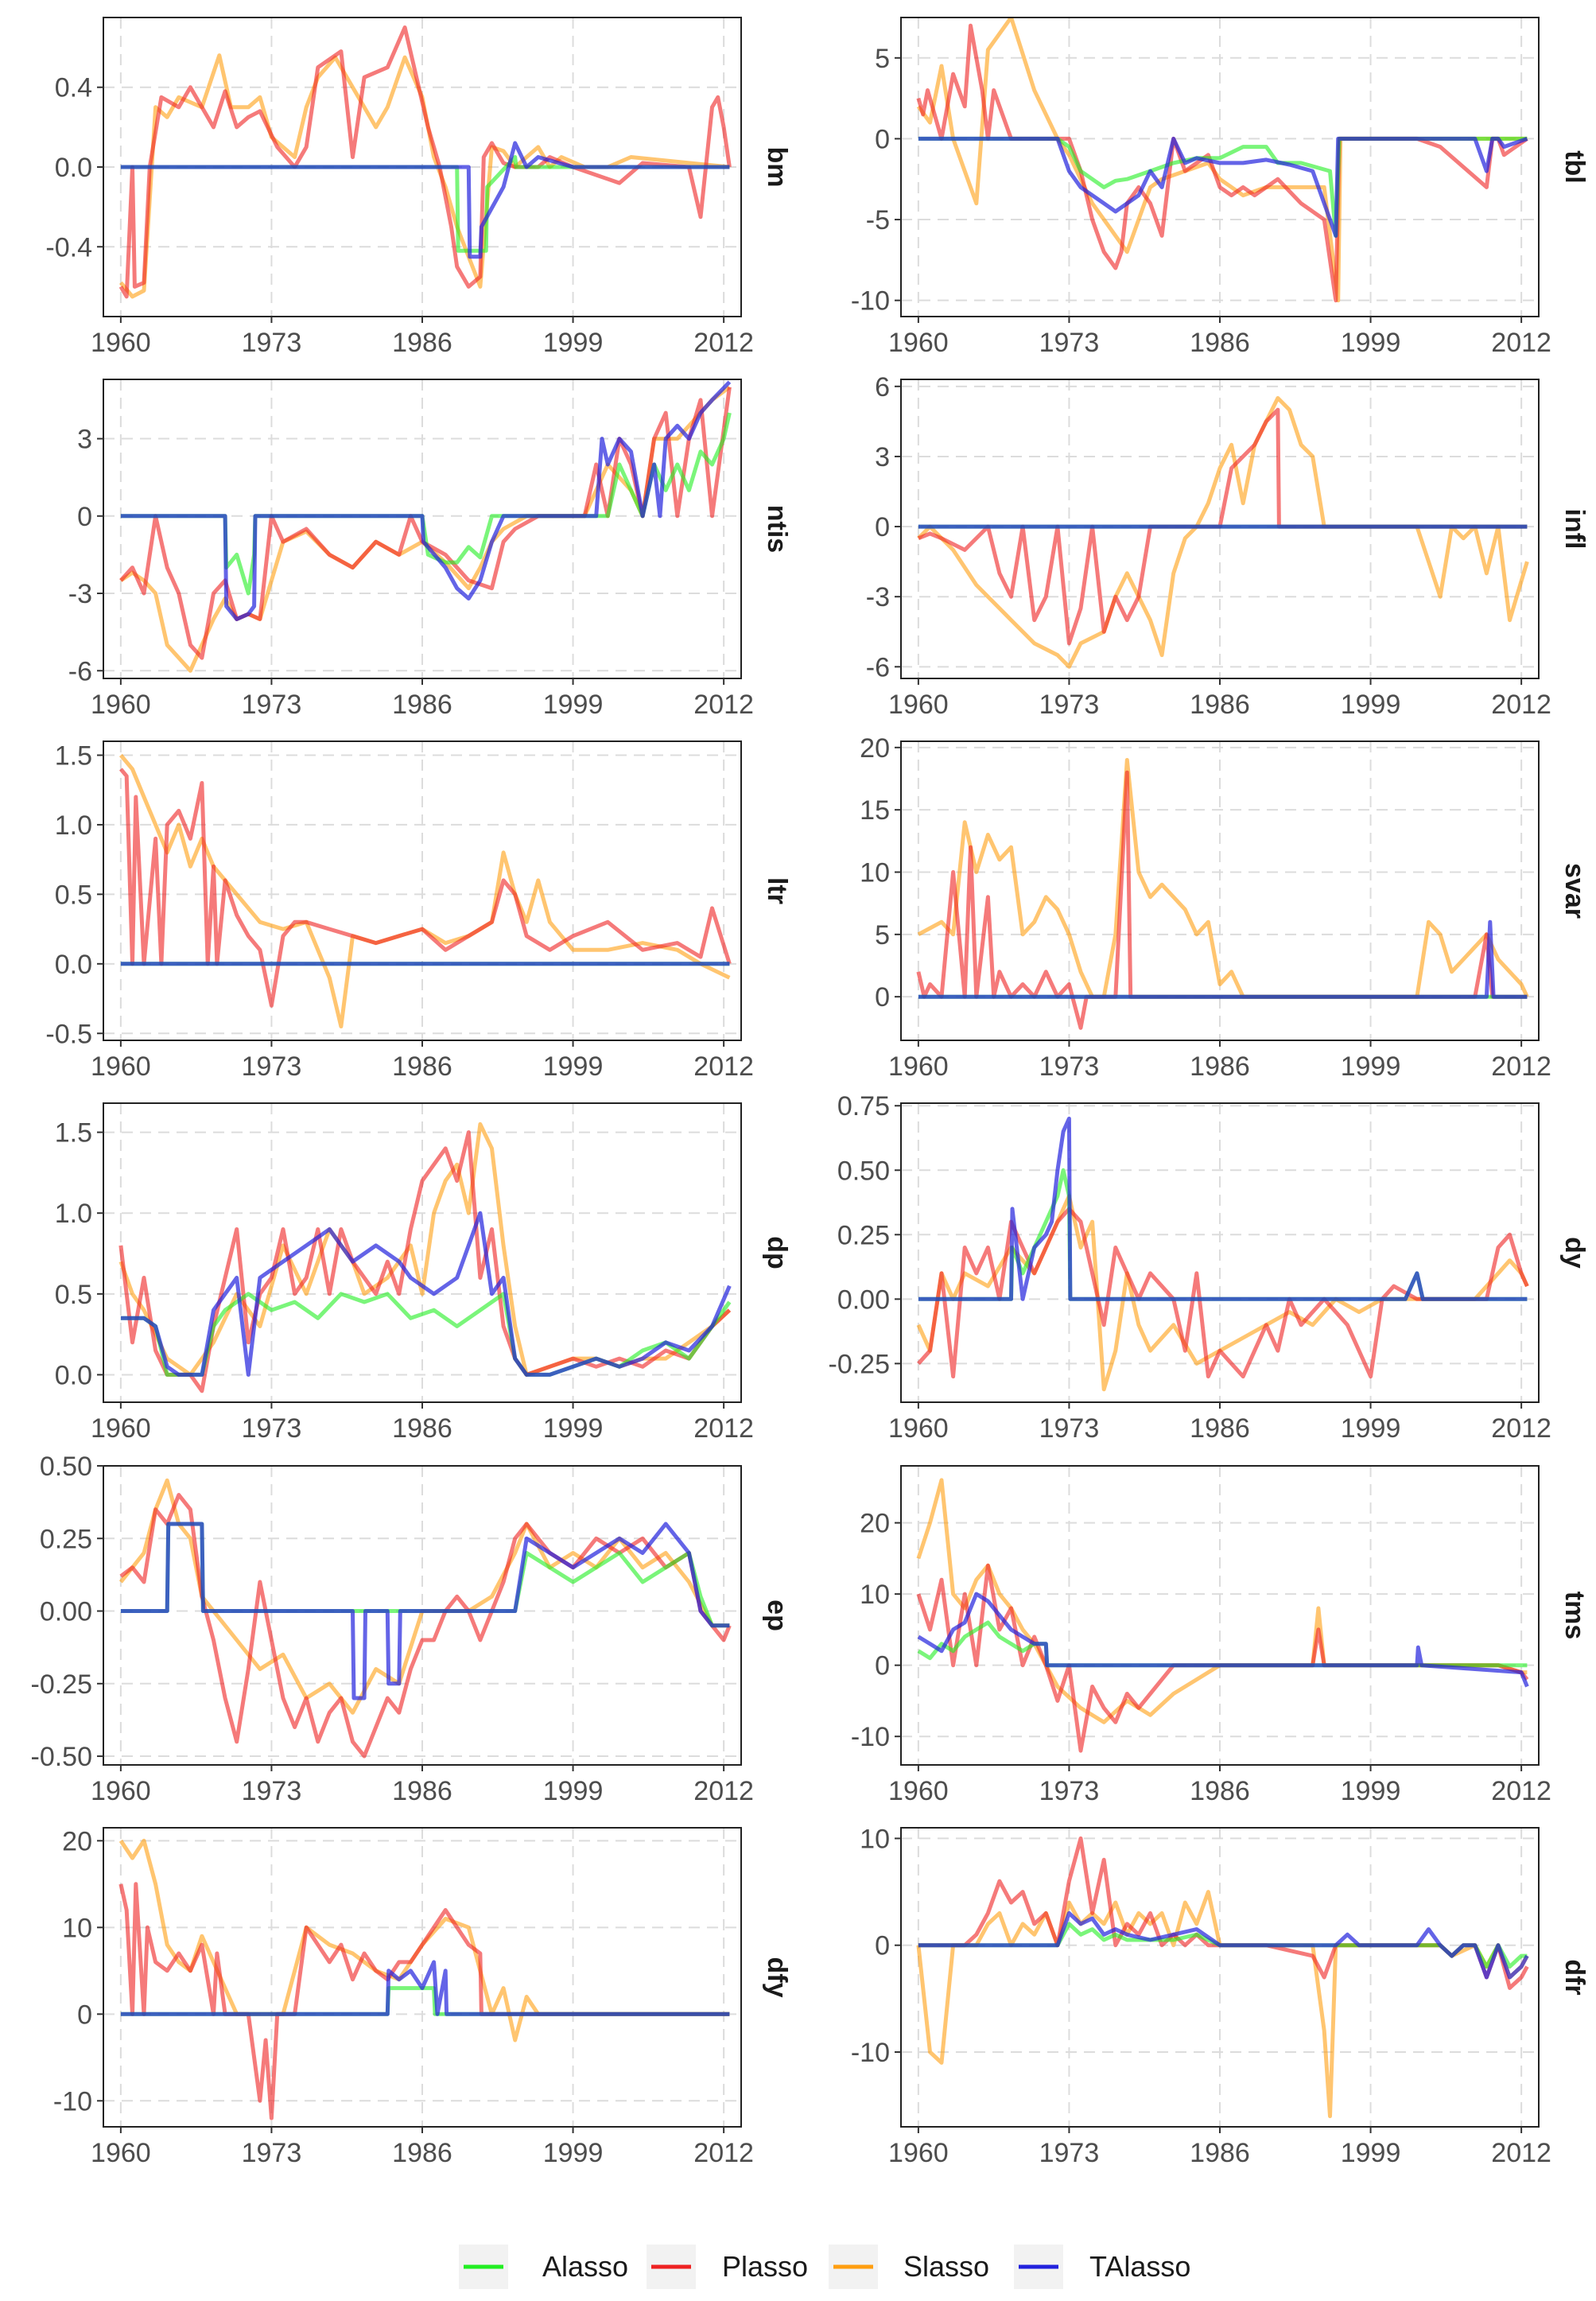 The width and height of the screenshot is (1596, 2301). I want to click on y-tick-label-ntis-1: 0, so click(85, 517).